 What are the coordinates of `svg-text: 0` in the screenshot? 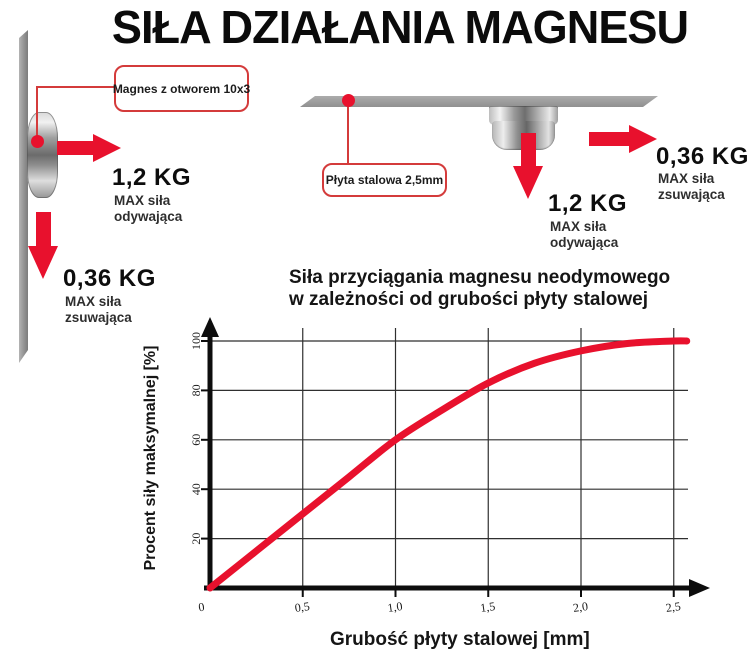 It's located at (201, 607).